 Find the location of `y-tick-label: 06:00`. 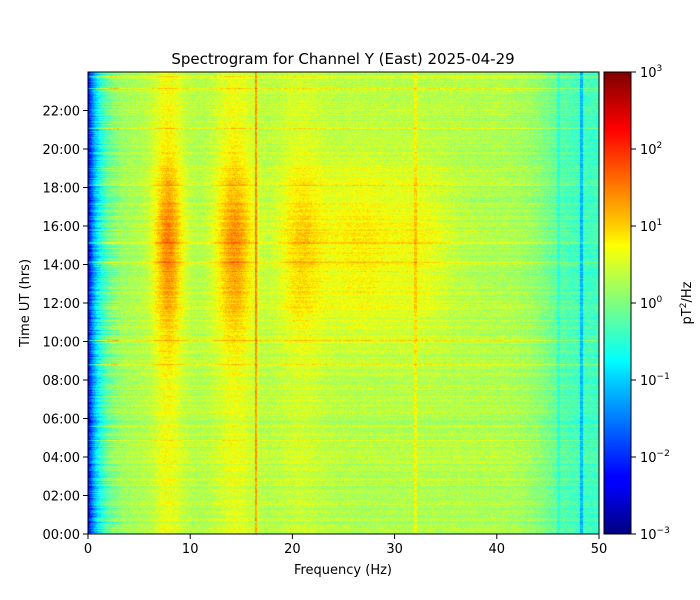

y-tick-label: 06:00 is located at coordinates (61, 420).